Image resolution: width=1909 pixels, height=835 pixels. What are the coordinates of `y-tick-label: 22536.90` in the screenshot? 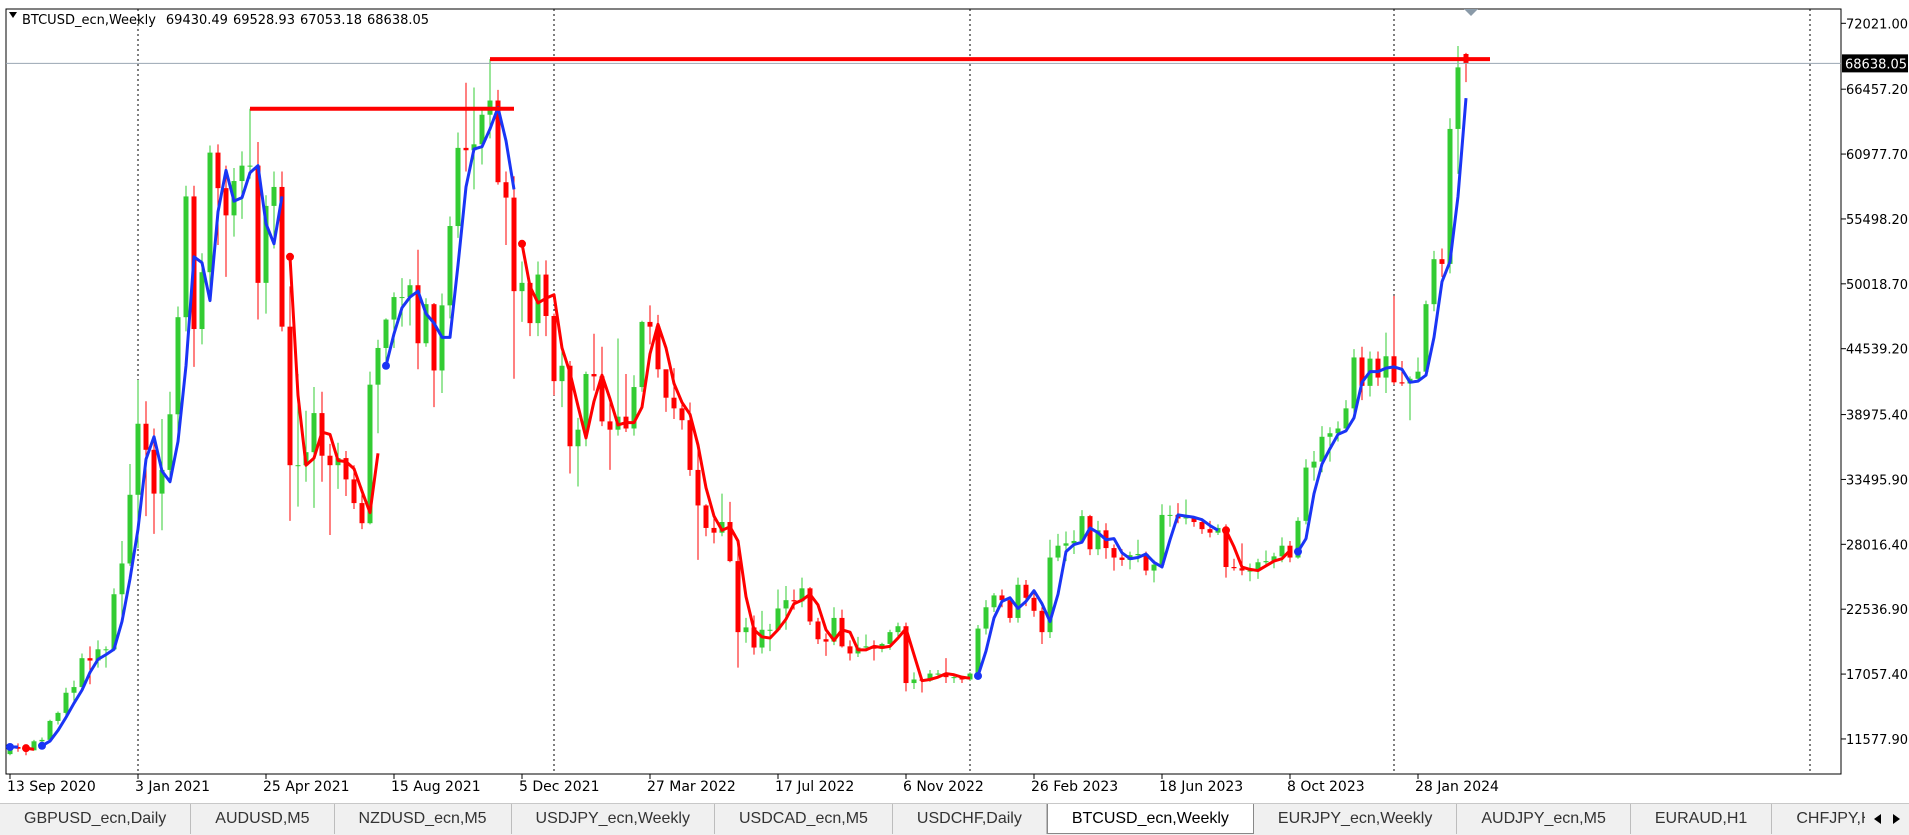 It's located at (1877, 610).